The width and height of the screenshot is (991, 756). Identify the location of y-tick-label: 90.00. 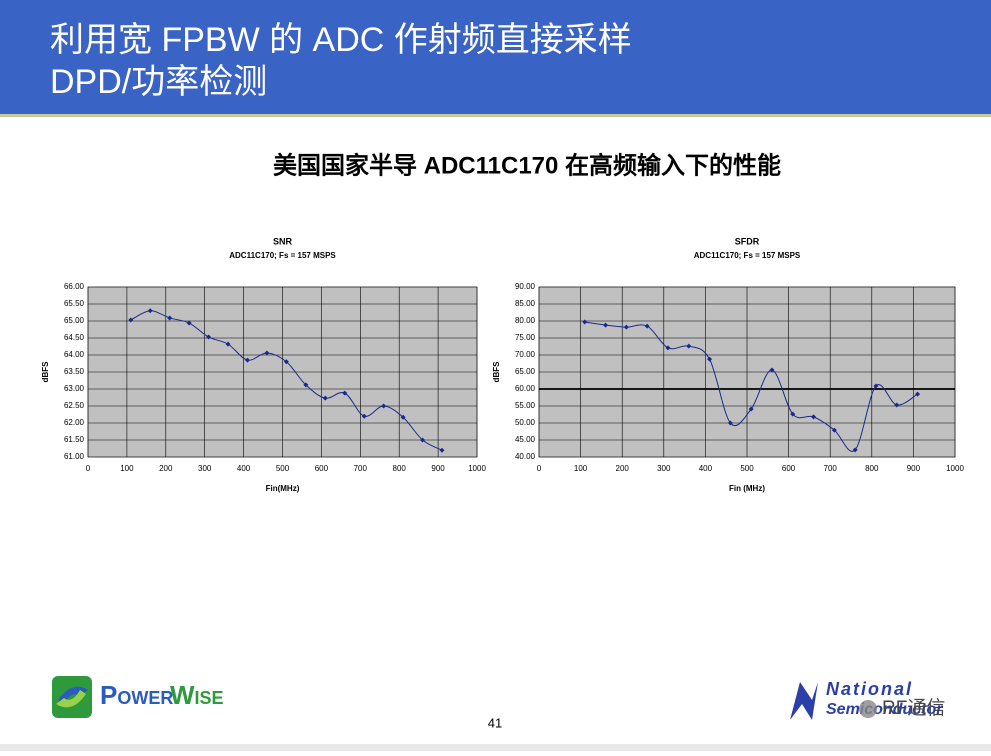
(525, 286).